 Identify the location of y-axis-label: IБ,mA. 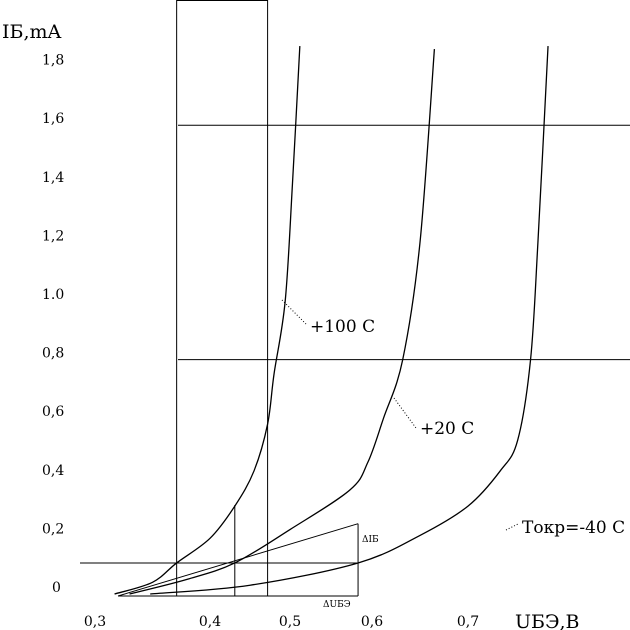
(32, 32).